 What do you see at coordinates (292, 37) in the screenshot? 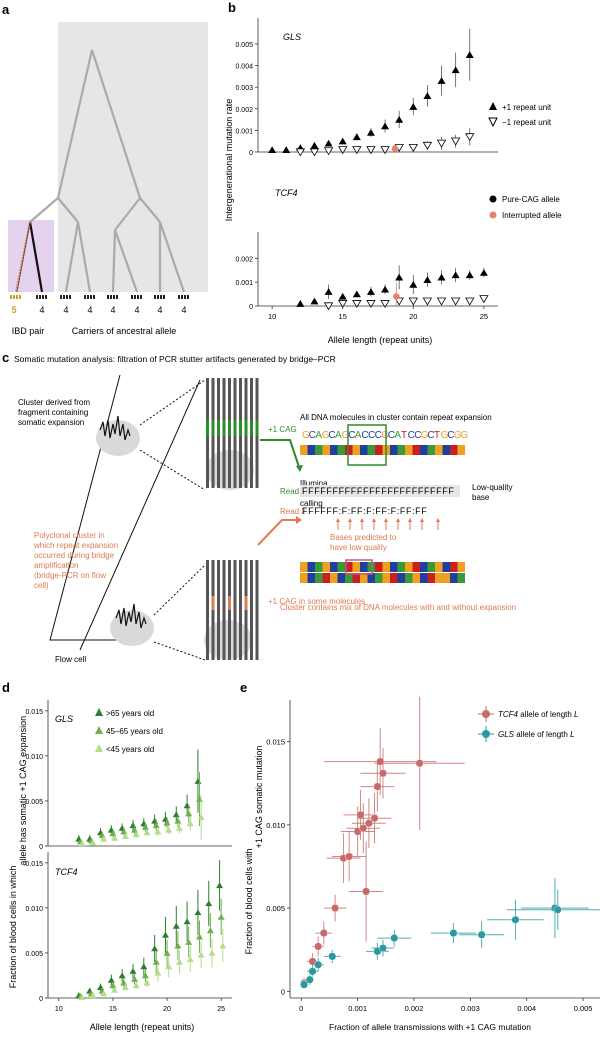
I see `gene-label-gls: GLS` at bounding box center [292, 37].